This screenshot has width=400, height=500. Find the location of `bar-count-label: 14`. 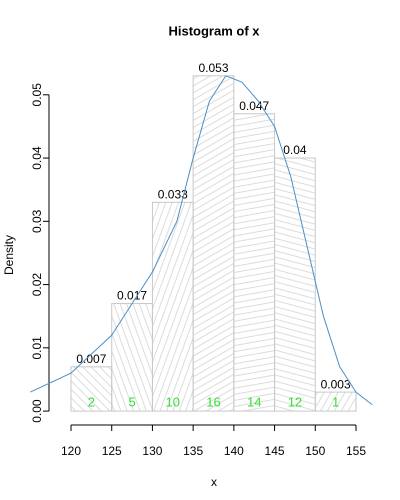

bar-count-label: 14 is located at coordinates (254, 402).